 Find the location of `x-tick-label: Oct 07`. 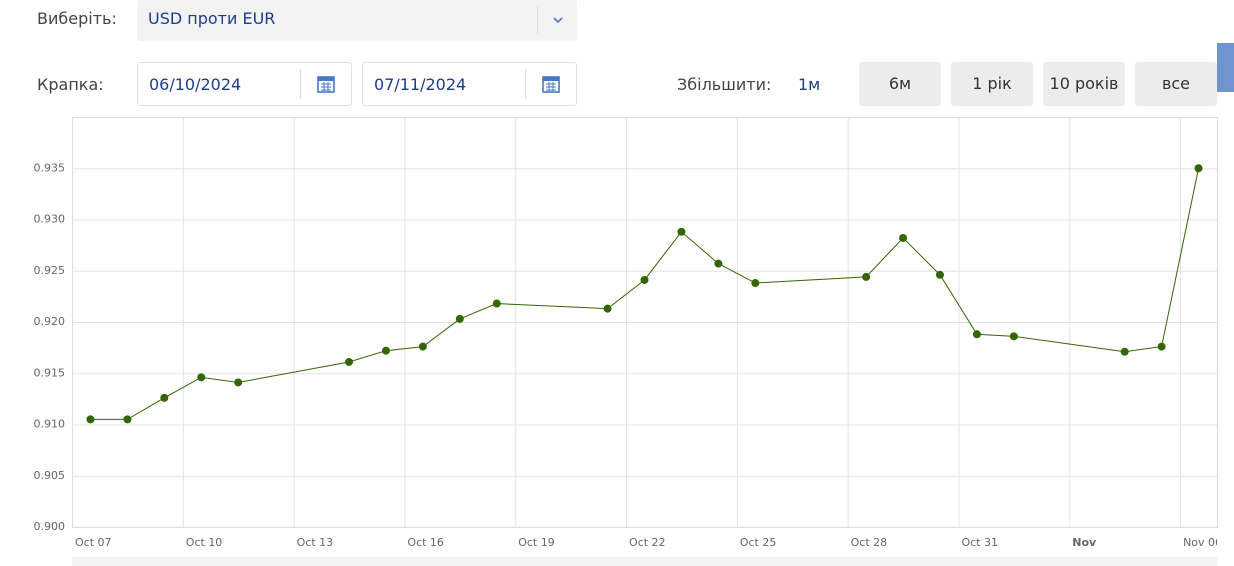

x-tick-label: Oct 07 is located at coordinates (93, 542).